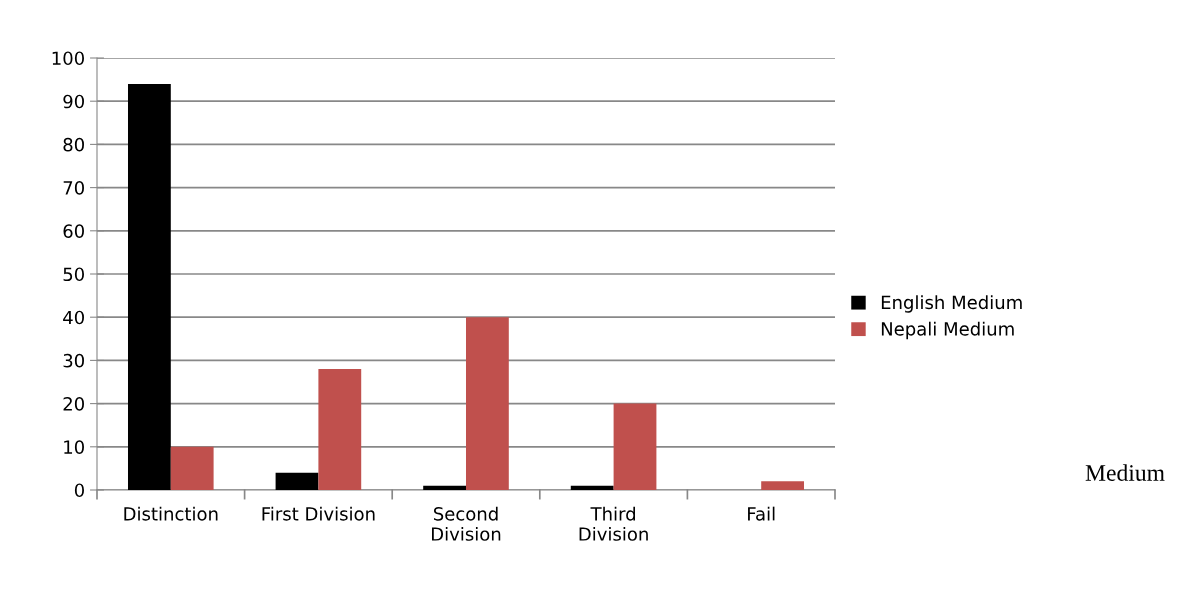 The width and height of the screenshot is (1204, 590). Describe the element at coordinates (1125, 472) in the screenshot. I see `text: Medium` at that location.